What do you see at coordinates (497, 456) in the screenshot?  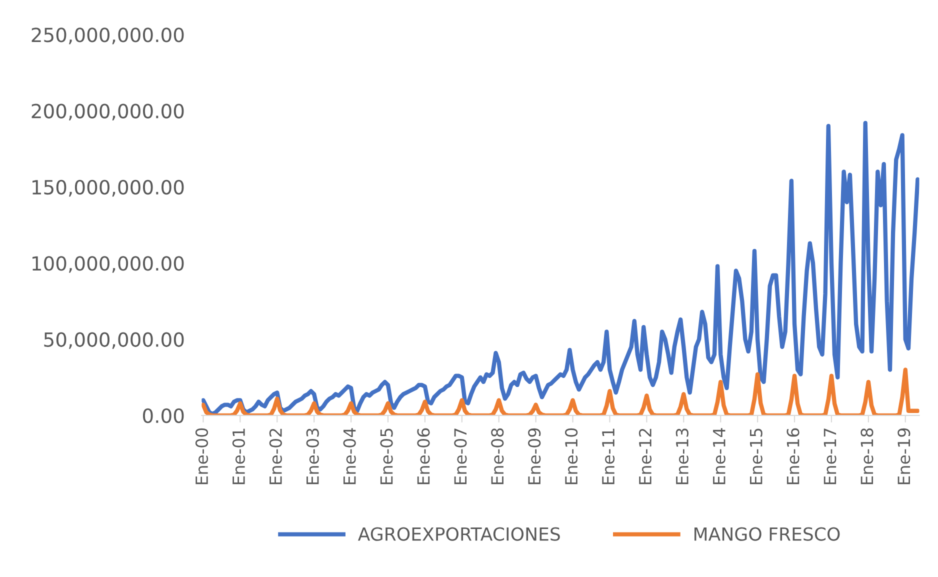 I see `x-tick-label: Ene-08` at bounding box center [497, 456].